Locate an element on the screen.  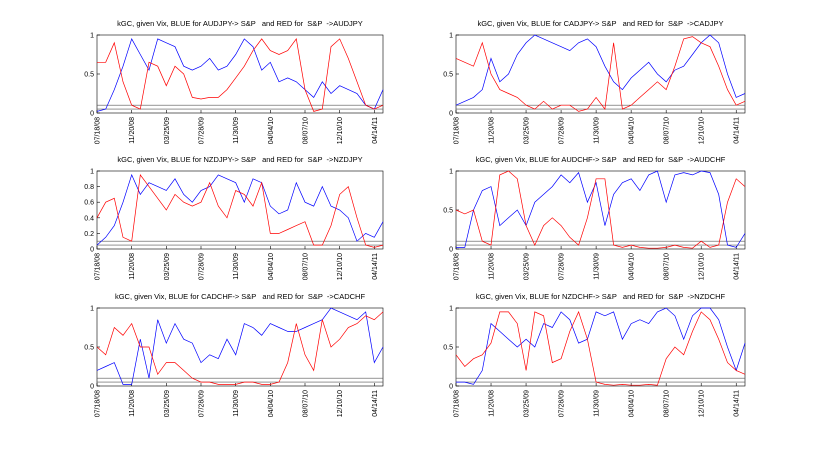
y-tick-label: 0.8 is located at coordinates (89, 187).